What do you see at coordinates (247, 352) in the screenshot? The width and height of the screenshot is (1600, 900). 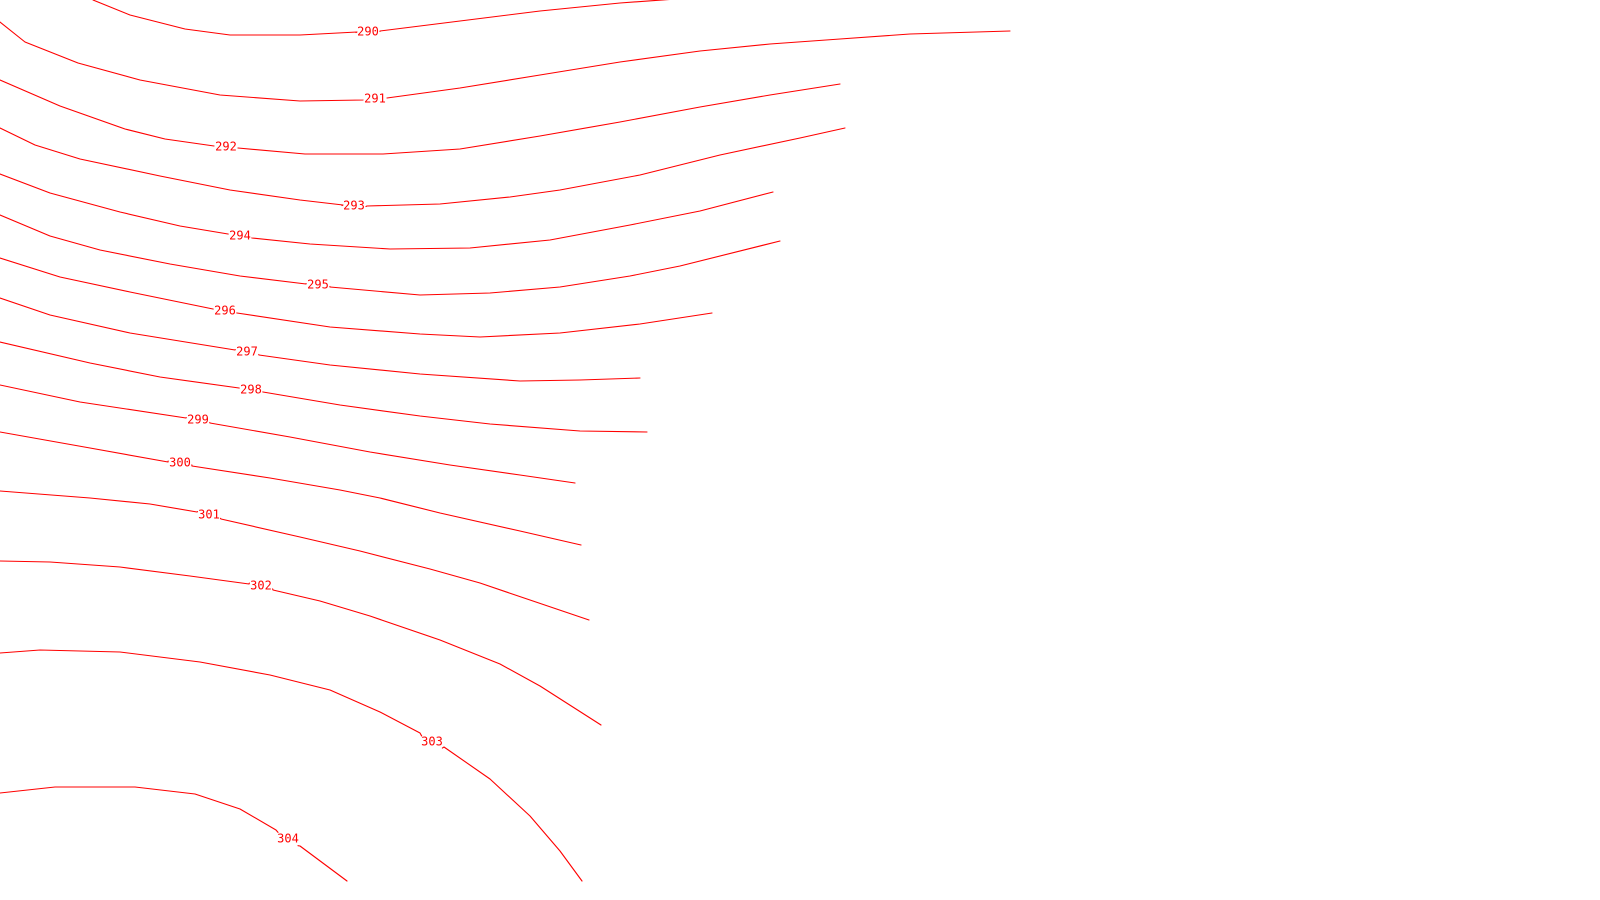 I see `contour-label-297: 297` at bounding box center [247, 352].